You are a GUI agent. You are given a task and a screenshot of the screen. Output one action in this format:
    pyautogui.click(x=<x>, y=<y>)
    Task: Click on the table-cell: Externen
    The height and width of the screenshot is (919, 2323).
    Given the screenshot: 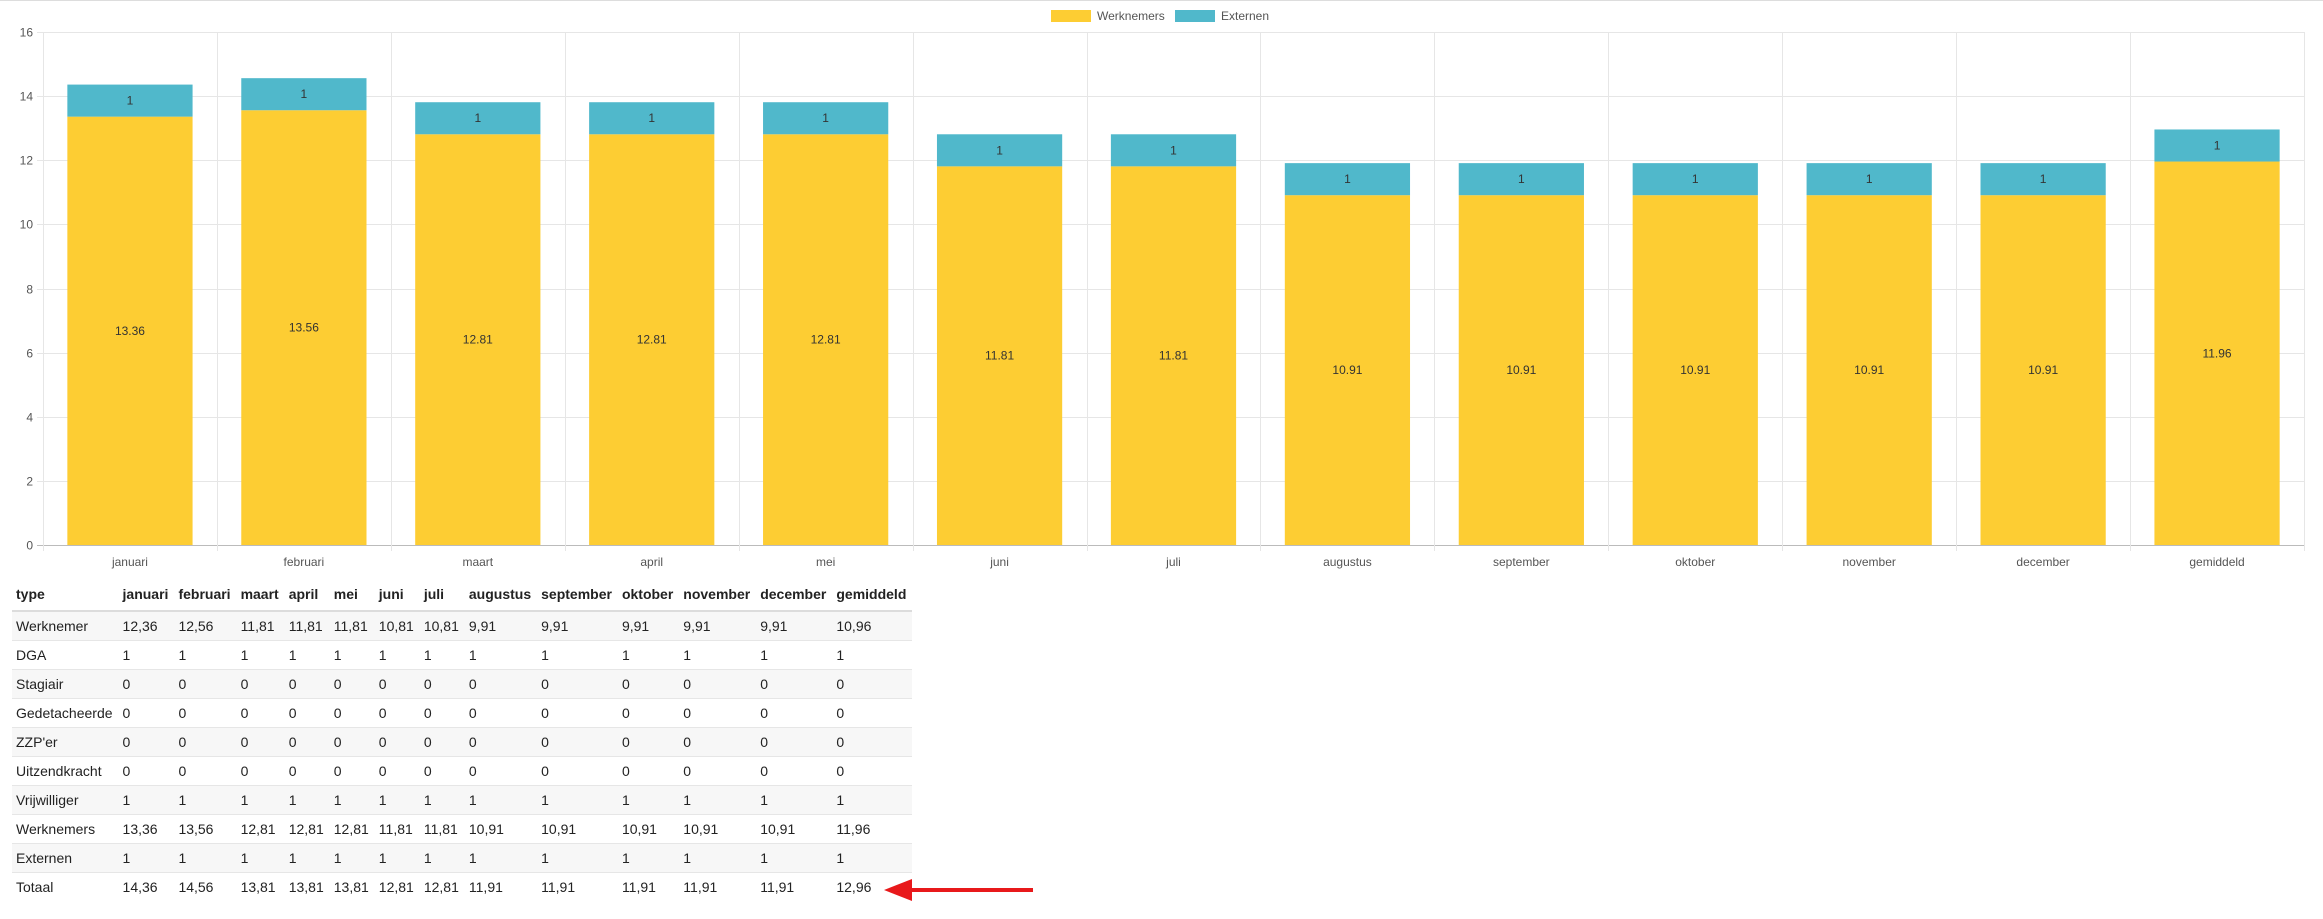 What is the action you would take?
    pyautogui.click(x=65, y=858)
    